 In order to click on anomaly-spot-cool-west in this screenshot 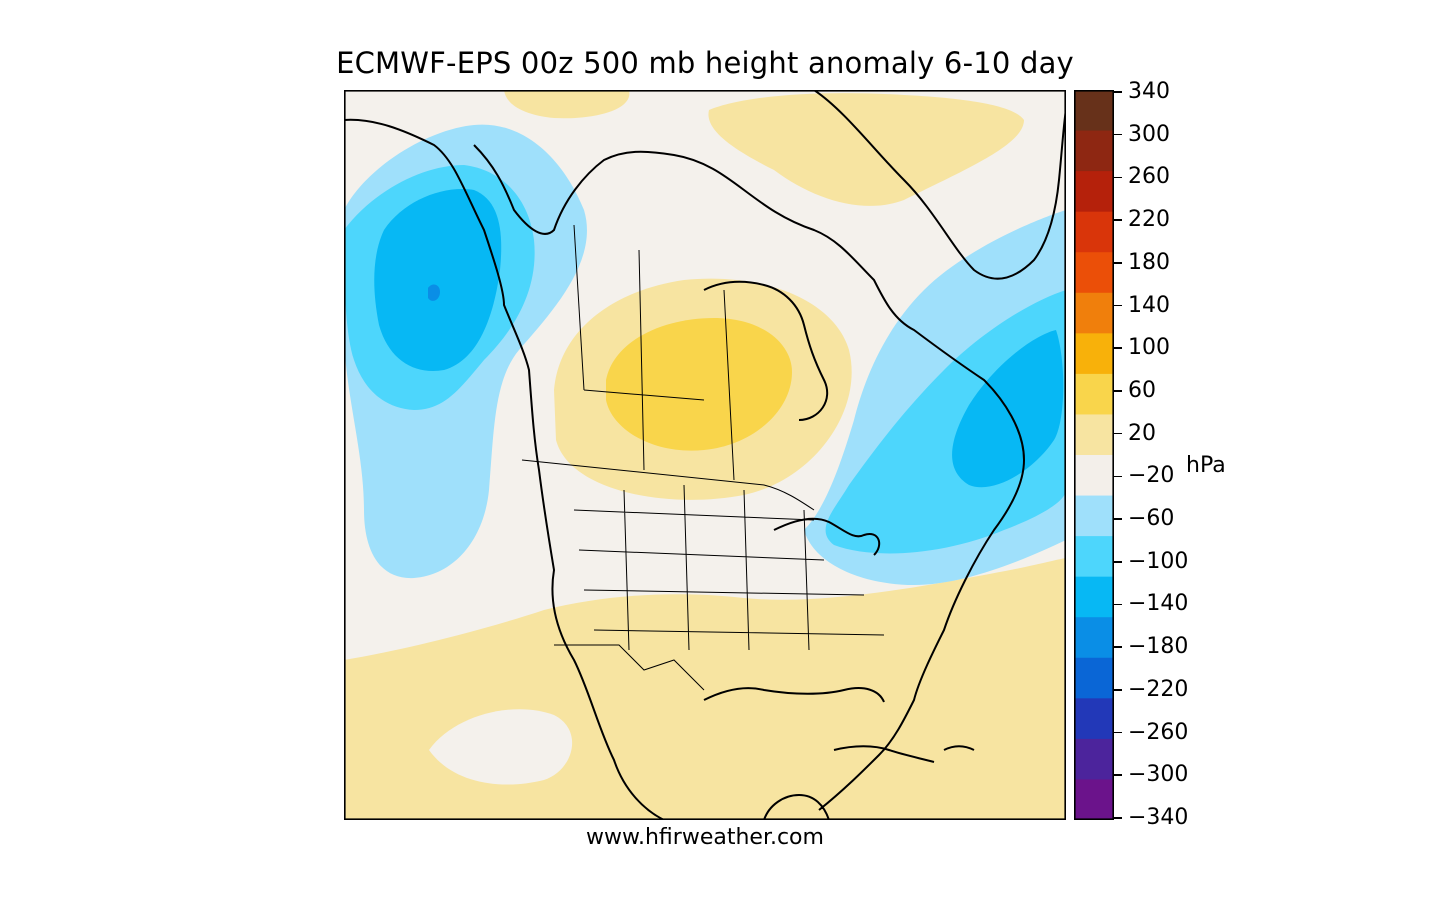, I will do `click(434, 292)`.